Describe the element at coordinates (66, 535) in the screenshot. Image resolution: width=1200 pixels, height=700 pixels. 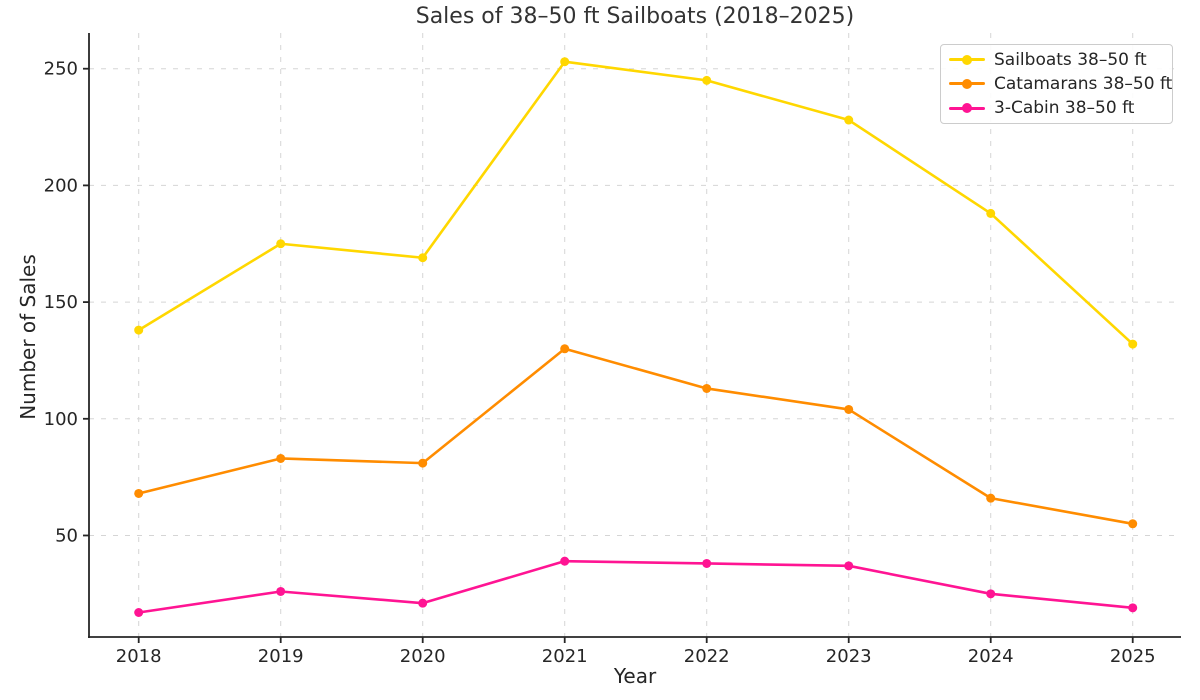
I see `y-tick-label: 50` at that location.